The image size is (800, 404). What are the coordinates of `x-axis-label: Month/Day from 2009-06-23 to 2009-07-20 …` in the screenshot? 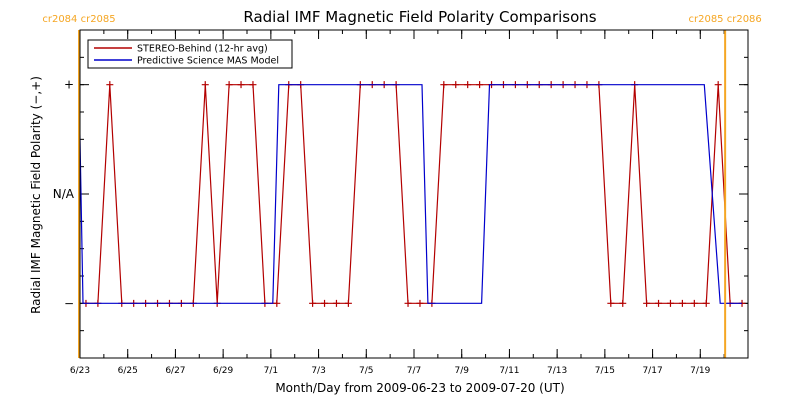 It's located at (419, 388).